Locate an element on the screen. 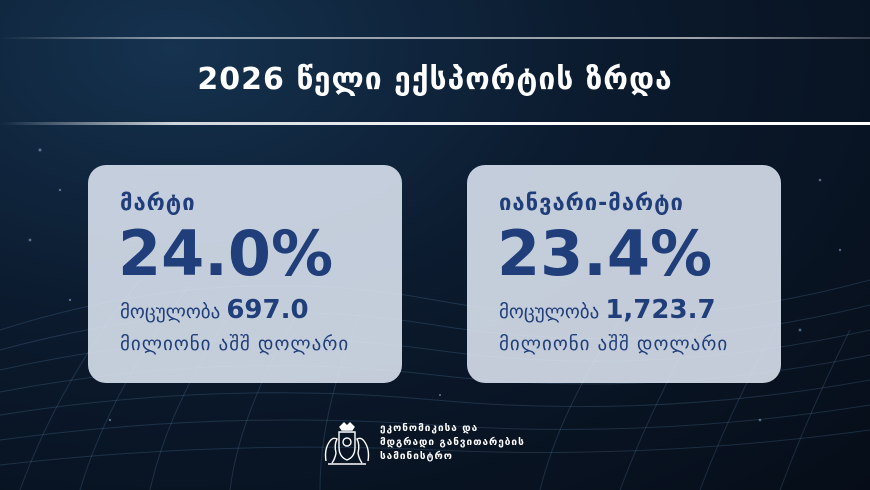 The image size is (870, 490). top-divider-line is located at coordinates (435, 38).